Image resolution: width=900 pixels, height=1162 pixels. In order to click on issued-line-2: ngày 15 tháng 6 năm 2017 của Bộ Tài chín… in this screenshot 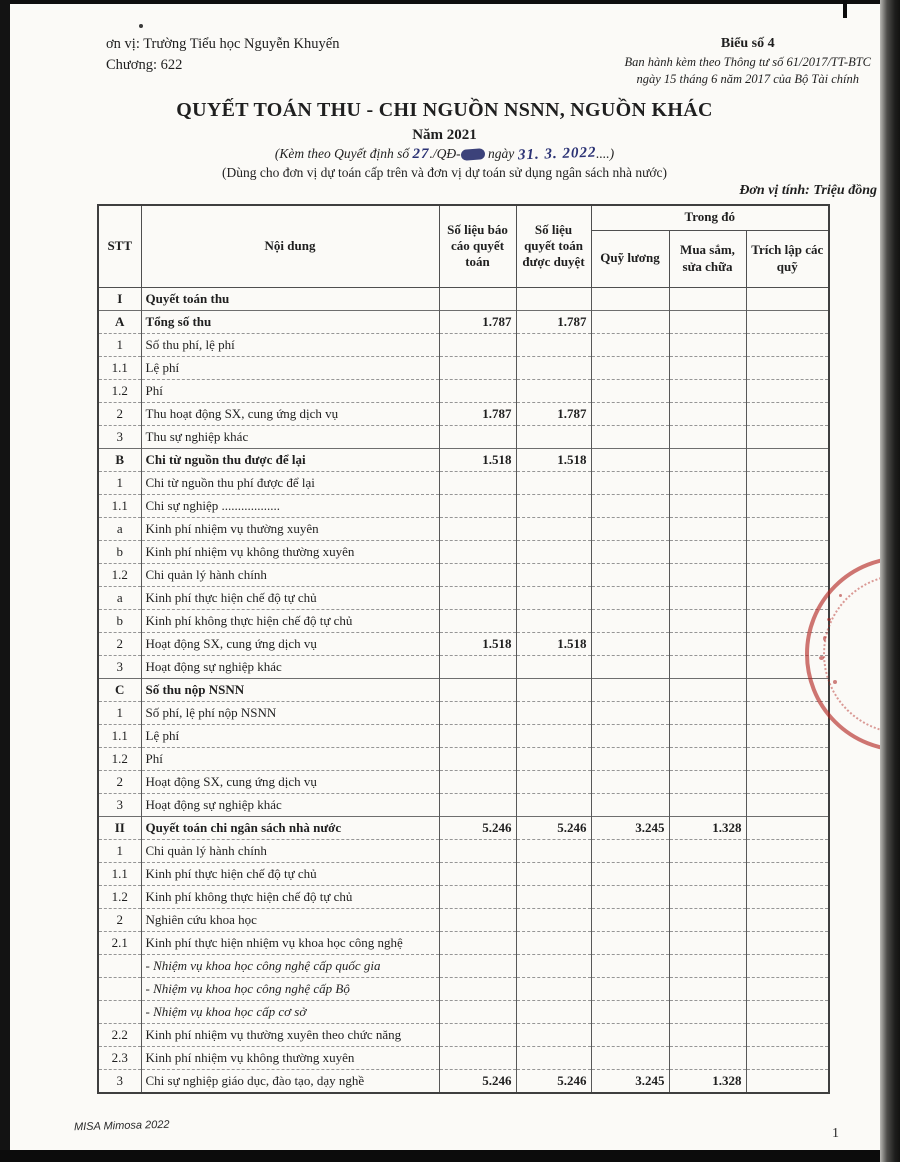, I will do `click(748, 79)`.